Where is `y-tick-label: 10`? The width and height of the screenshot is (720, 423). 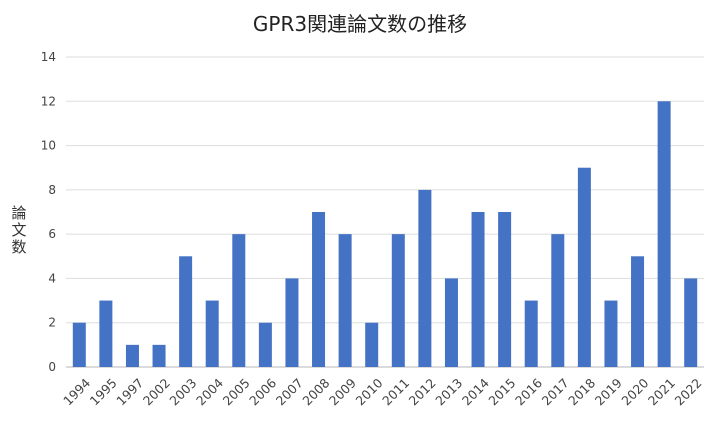 y-tick-label: 10 is located at coordinates (48, 146).